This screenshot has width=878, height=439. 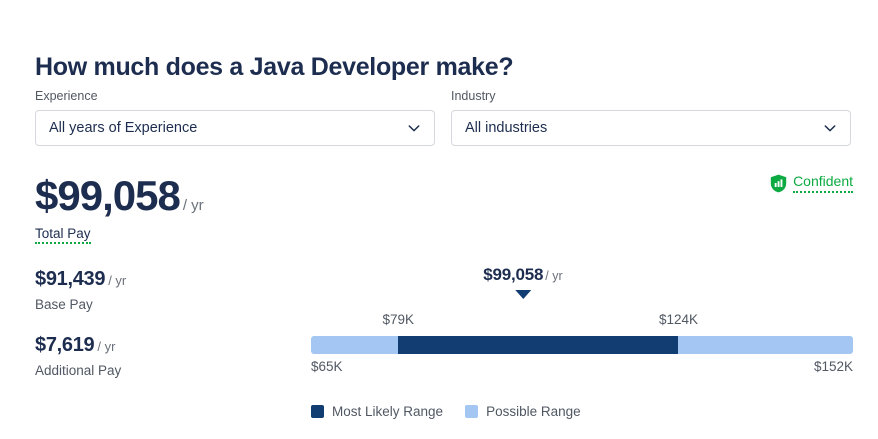 I want to click on industry-select: All industries, so click(x=651, y=128).